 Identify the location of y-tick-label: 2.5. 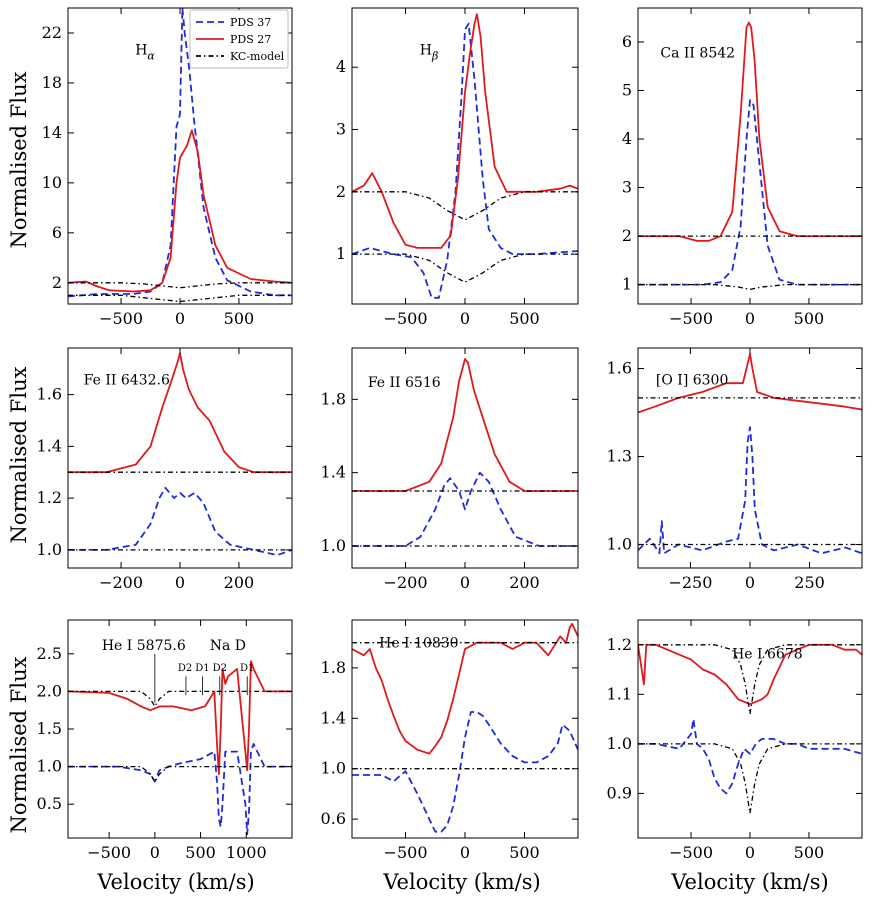
(49, 653).